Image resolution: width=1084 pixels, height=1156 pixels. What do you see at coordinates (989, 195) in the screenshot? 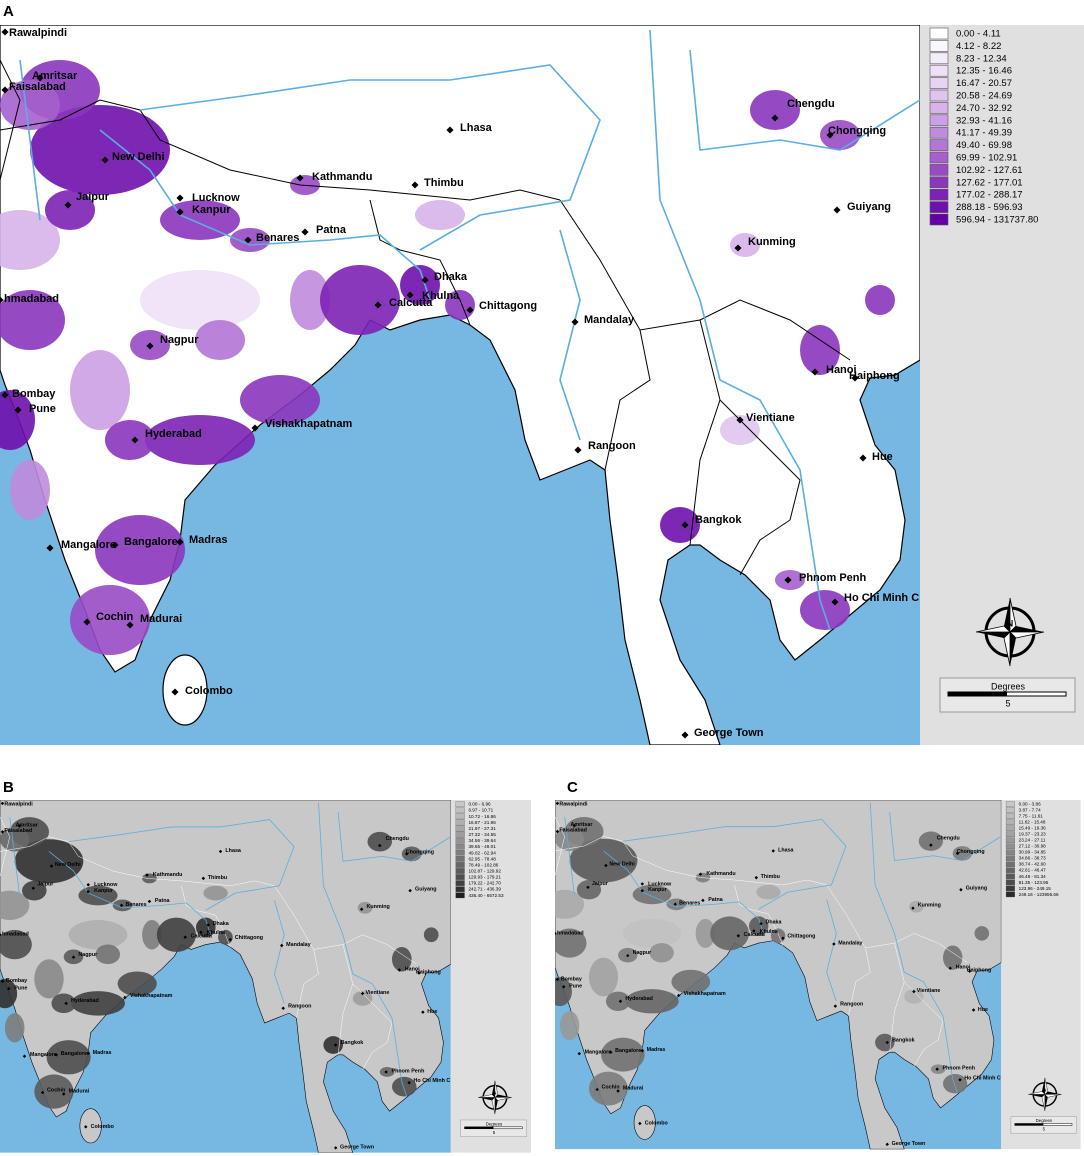
I see `legend-label: 177.02 - 288.17` at bounding box center [989, 195].